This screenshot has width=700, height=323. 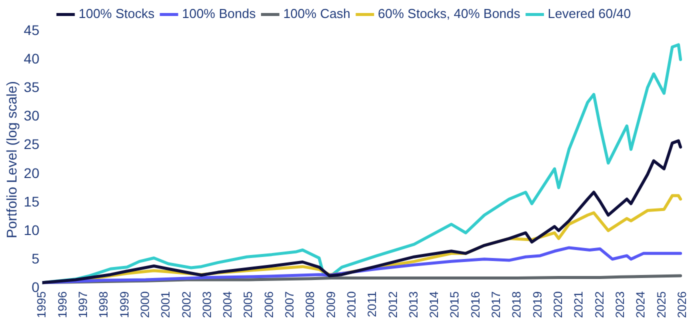 I want to click on y-axis-title: Portfolio Level (log scale), so click(x=11, y=159).